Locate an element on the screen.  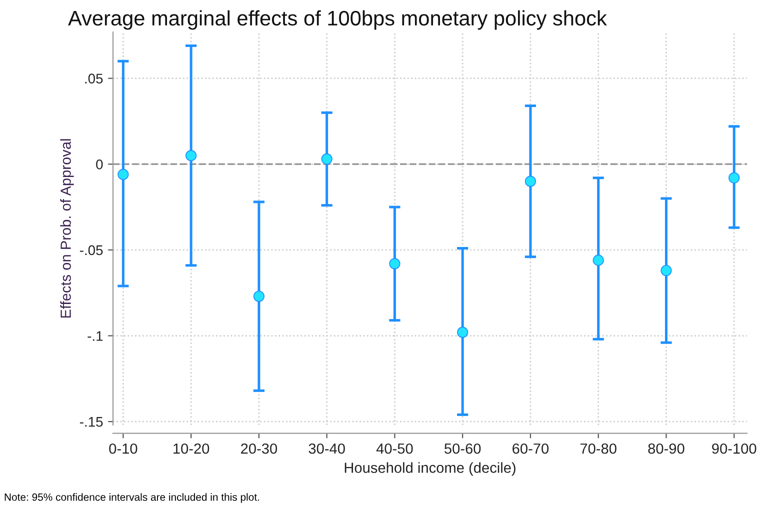
x-tick-label: 80-90 is located at coordinates (666, 448).